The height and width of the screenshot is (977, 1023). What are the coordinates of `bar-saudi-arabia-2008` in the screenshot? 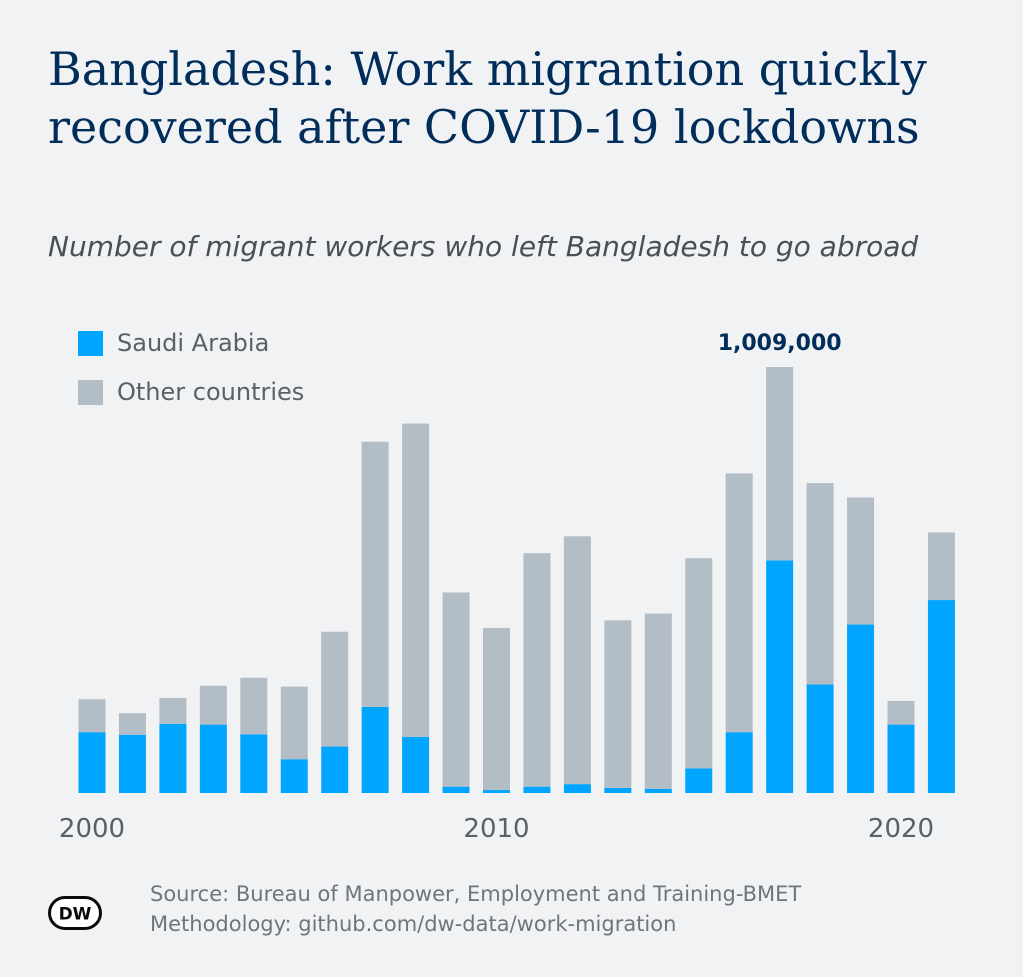 It's located at (416, 764).